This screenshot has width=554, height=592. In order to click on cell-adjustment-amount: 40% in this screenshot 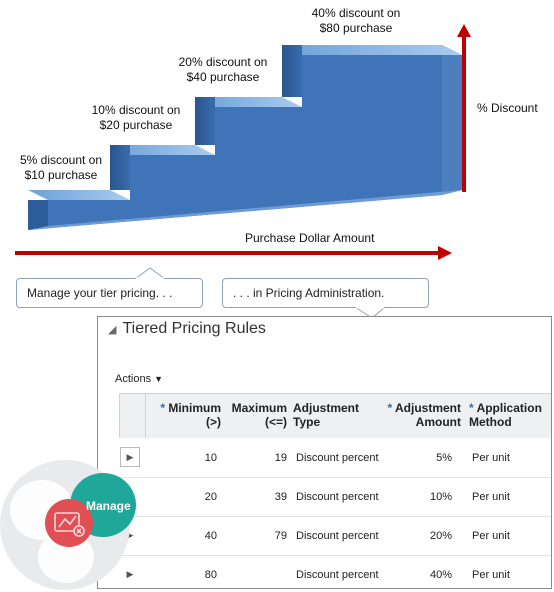, I will do `click(425, 571)`.